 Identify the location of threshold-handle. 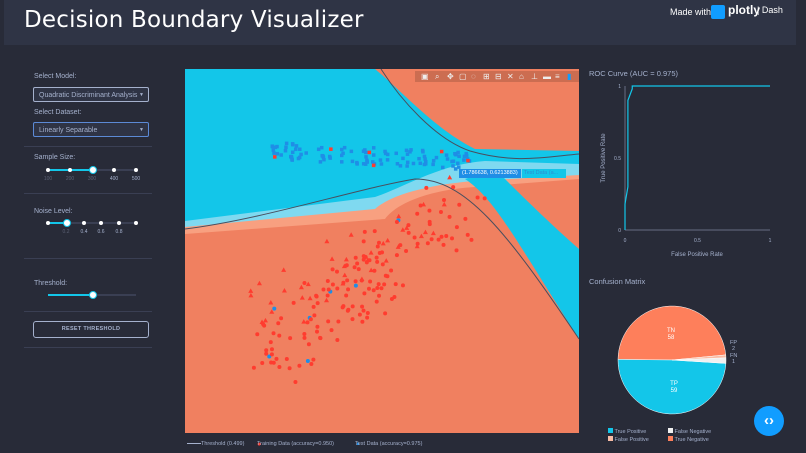
(93, 295).